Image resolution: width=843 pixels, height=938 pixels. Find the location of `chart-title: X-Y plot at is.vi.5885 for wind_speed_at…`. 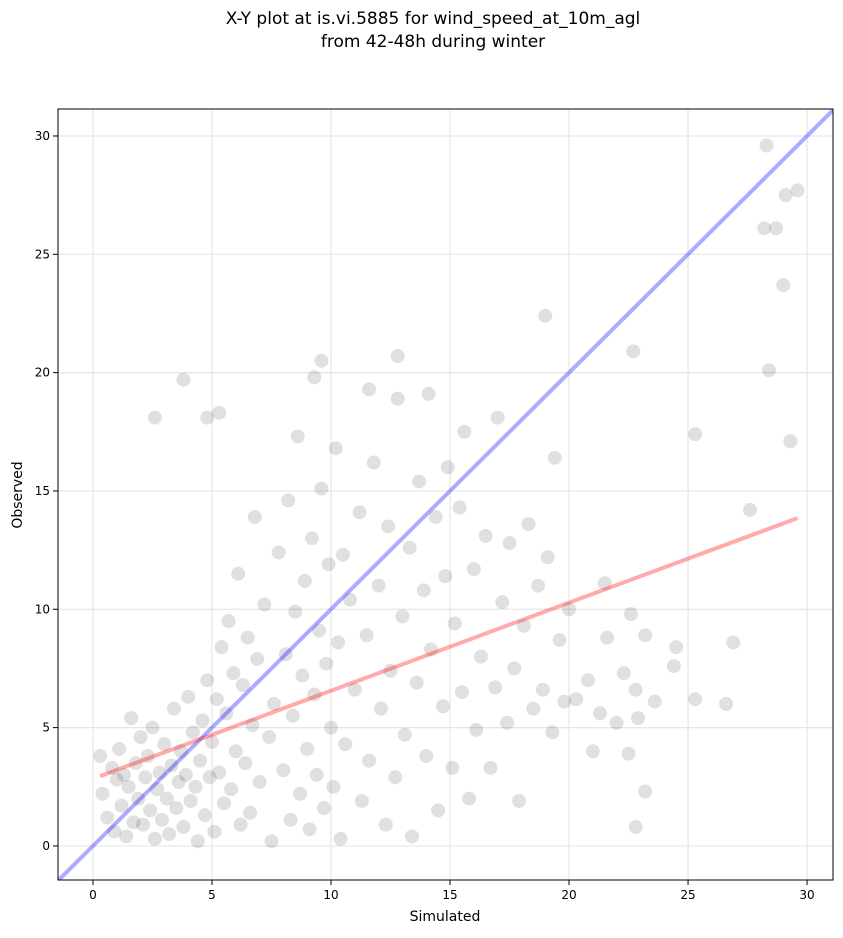

chart-title: X-Y plot at is.vi.5885 for wind_speed_at… is located at coordinates (433, 19).